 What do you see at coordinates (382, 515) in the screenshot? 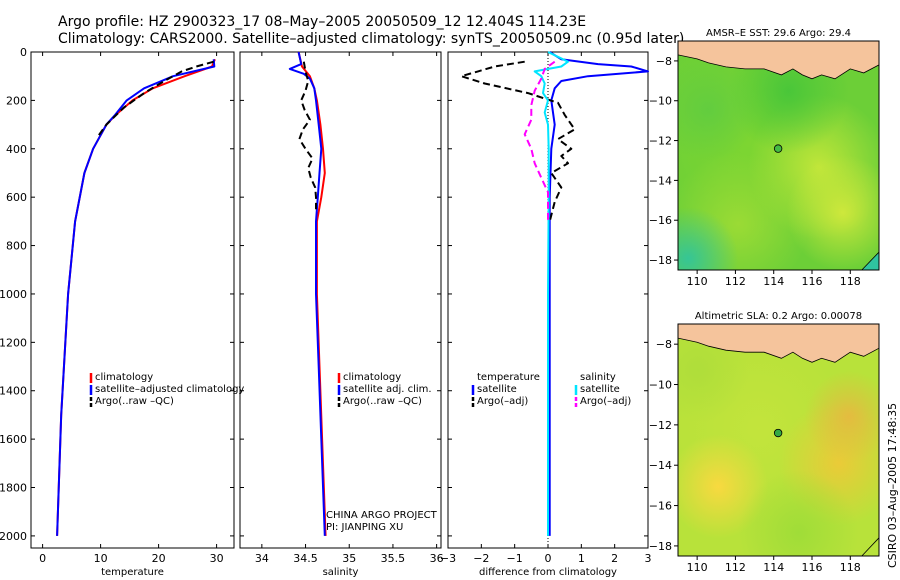
I see `annotation-project: CHINA ARGO PROJECT` at bounding box center [382, 515].